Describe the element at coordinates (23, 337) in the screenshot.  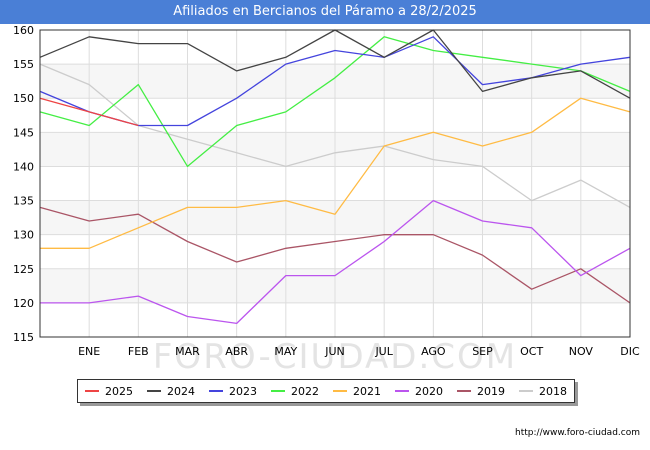
I see `y-tick-label: 115` at that location.